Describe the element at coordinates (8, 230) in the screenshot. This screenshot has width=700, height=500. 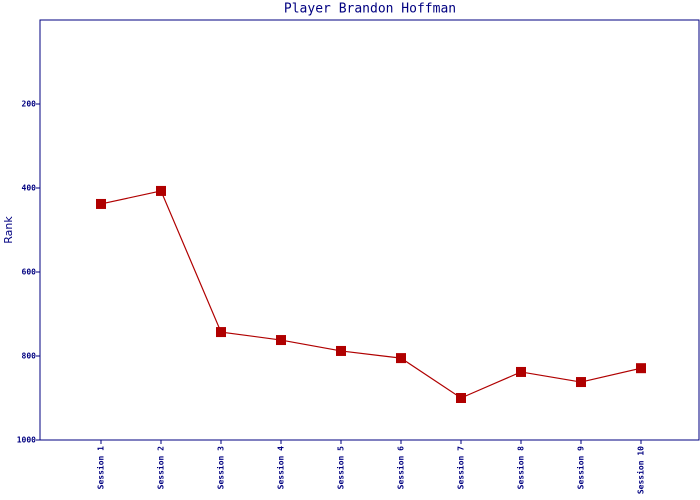
I see `y-axis-label: Rank` at that location.